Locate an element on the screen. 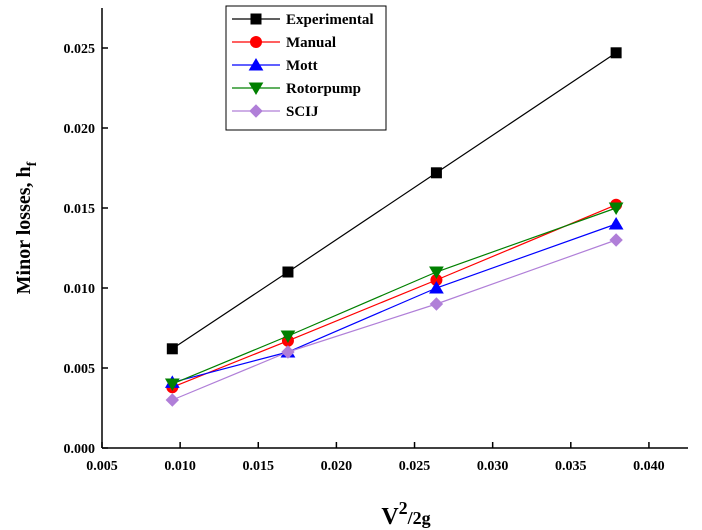 Image resolution: width=702 pixels, height=530 pixels. x-tick-label: 0.040 is located at coordinates (649, 466).